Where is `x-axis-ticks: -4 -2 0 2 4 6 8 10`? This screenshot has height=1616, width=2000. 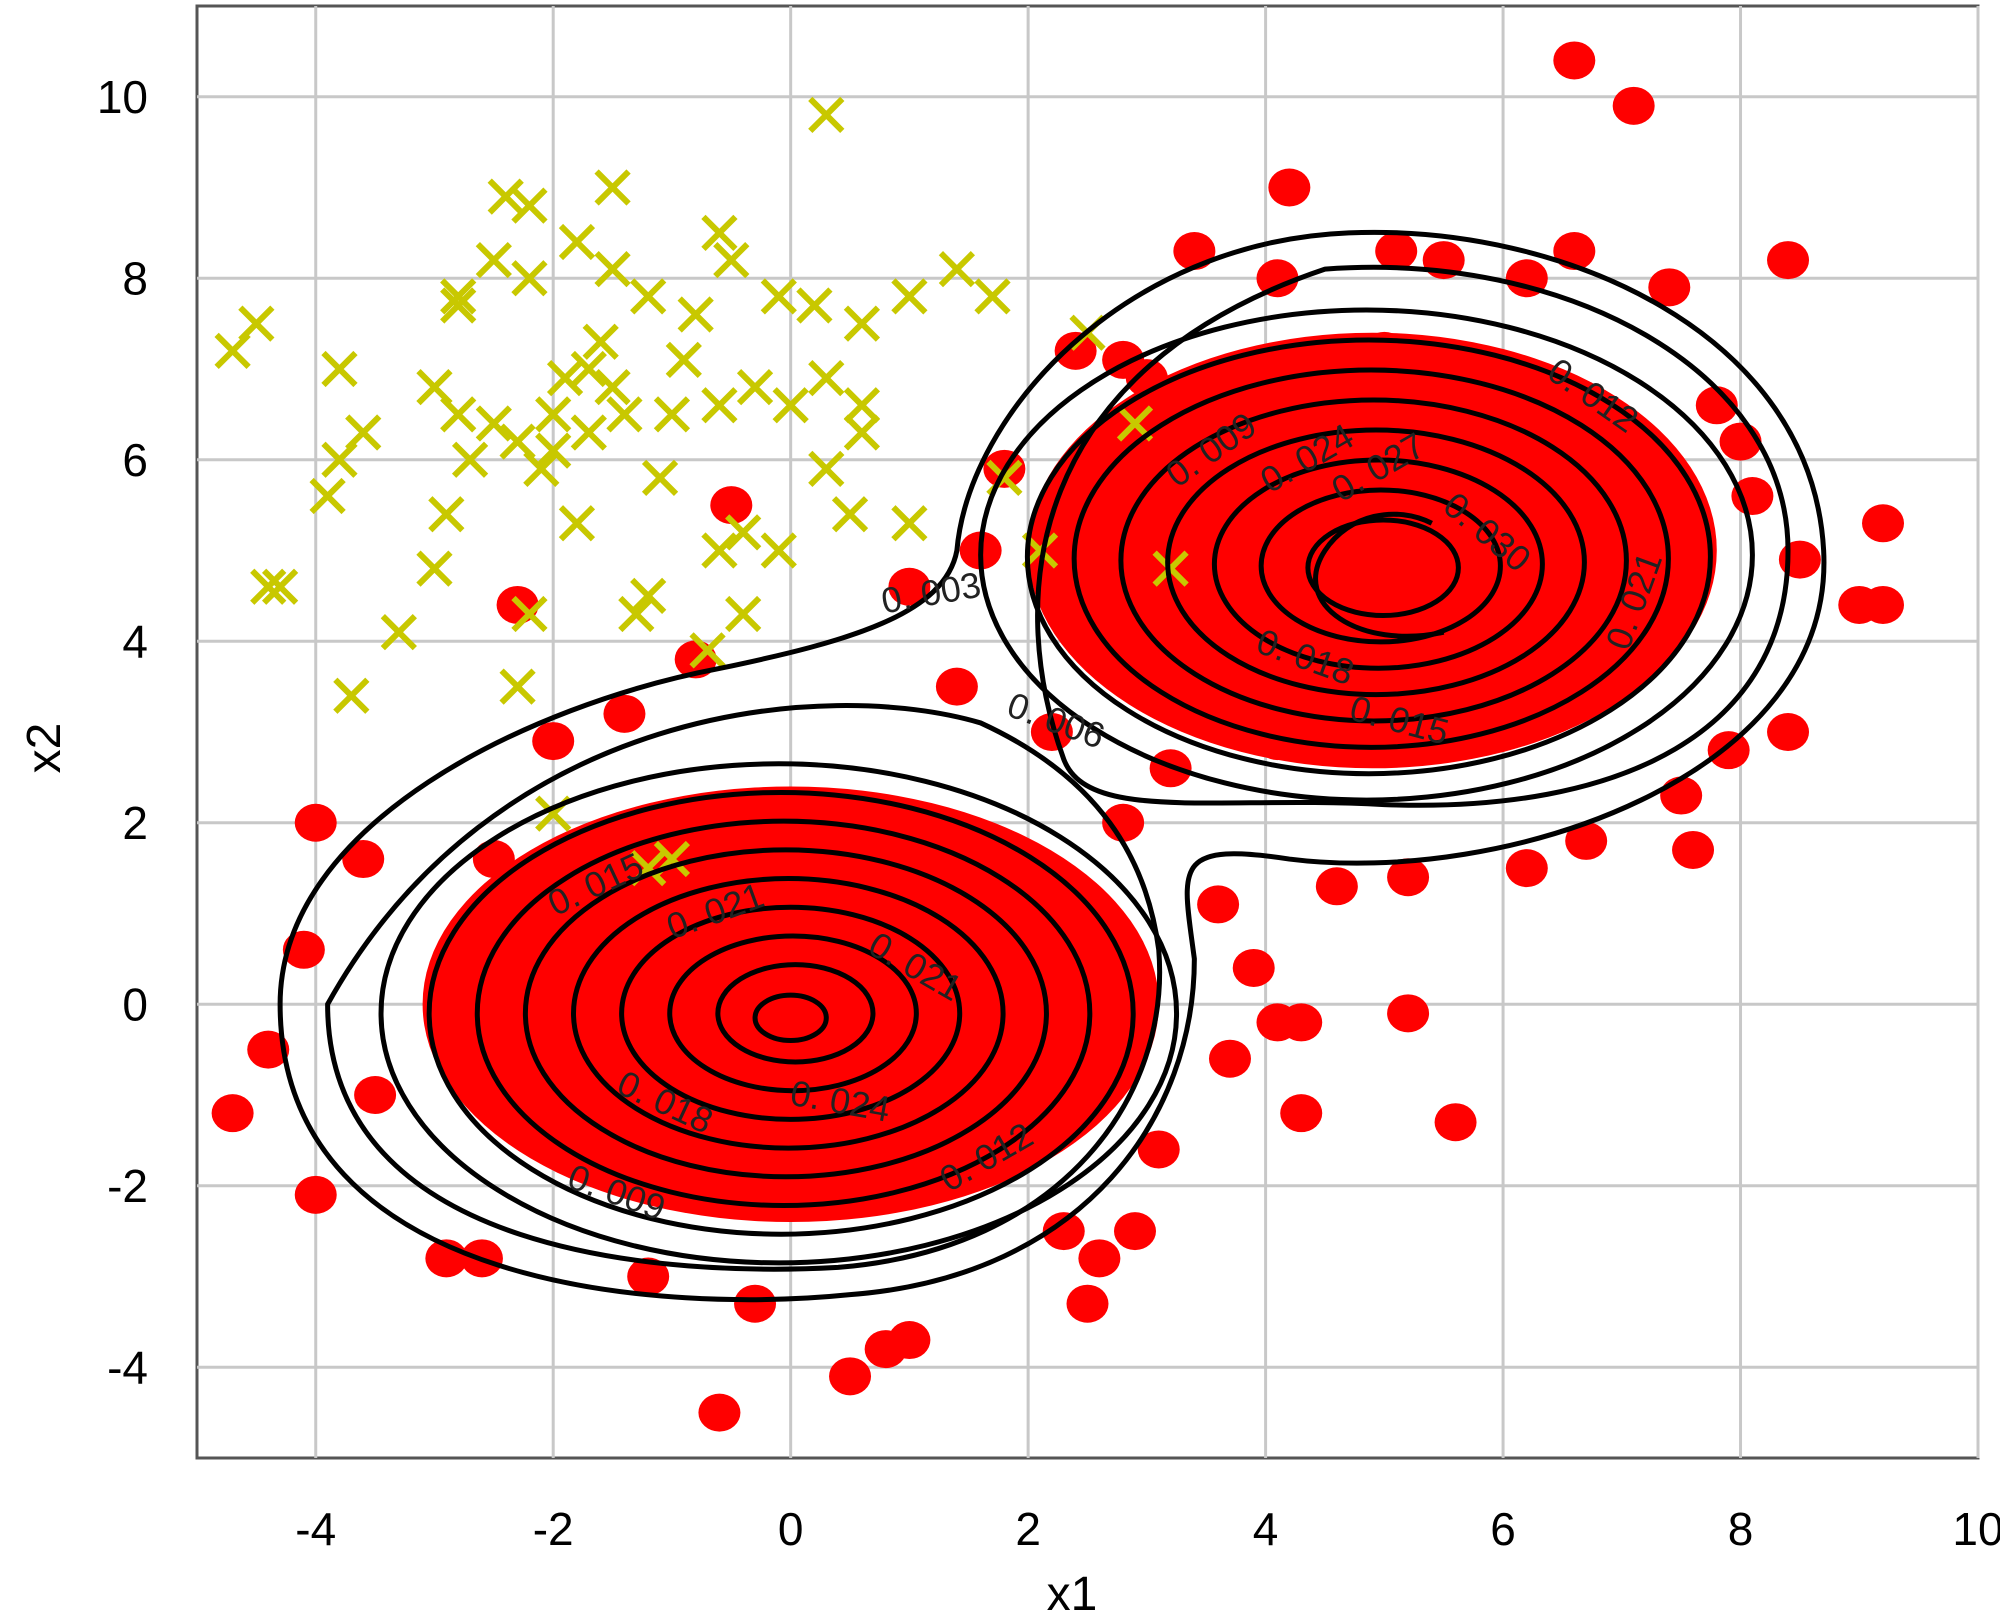 x-axis-ticks: -4 -2 0 2 4 6 8 10 is located at coordinates (1147, 1529).